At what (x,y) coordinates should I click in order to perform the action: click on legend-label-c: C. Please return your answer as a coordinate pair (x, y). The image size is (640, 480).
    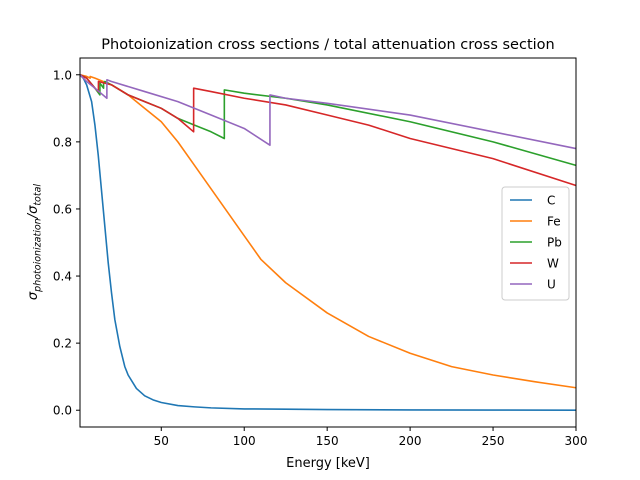
    Looking at the image, I should click on (551, 201).